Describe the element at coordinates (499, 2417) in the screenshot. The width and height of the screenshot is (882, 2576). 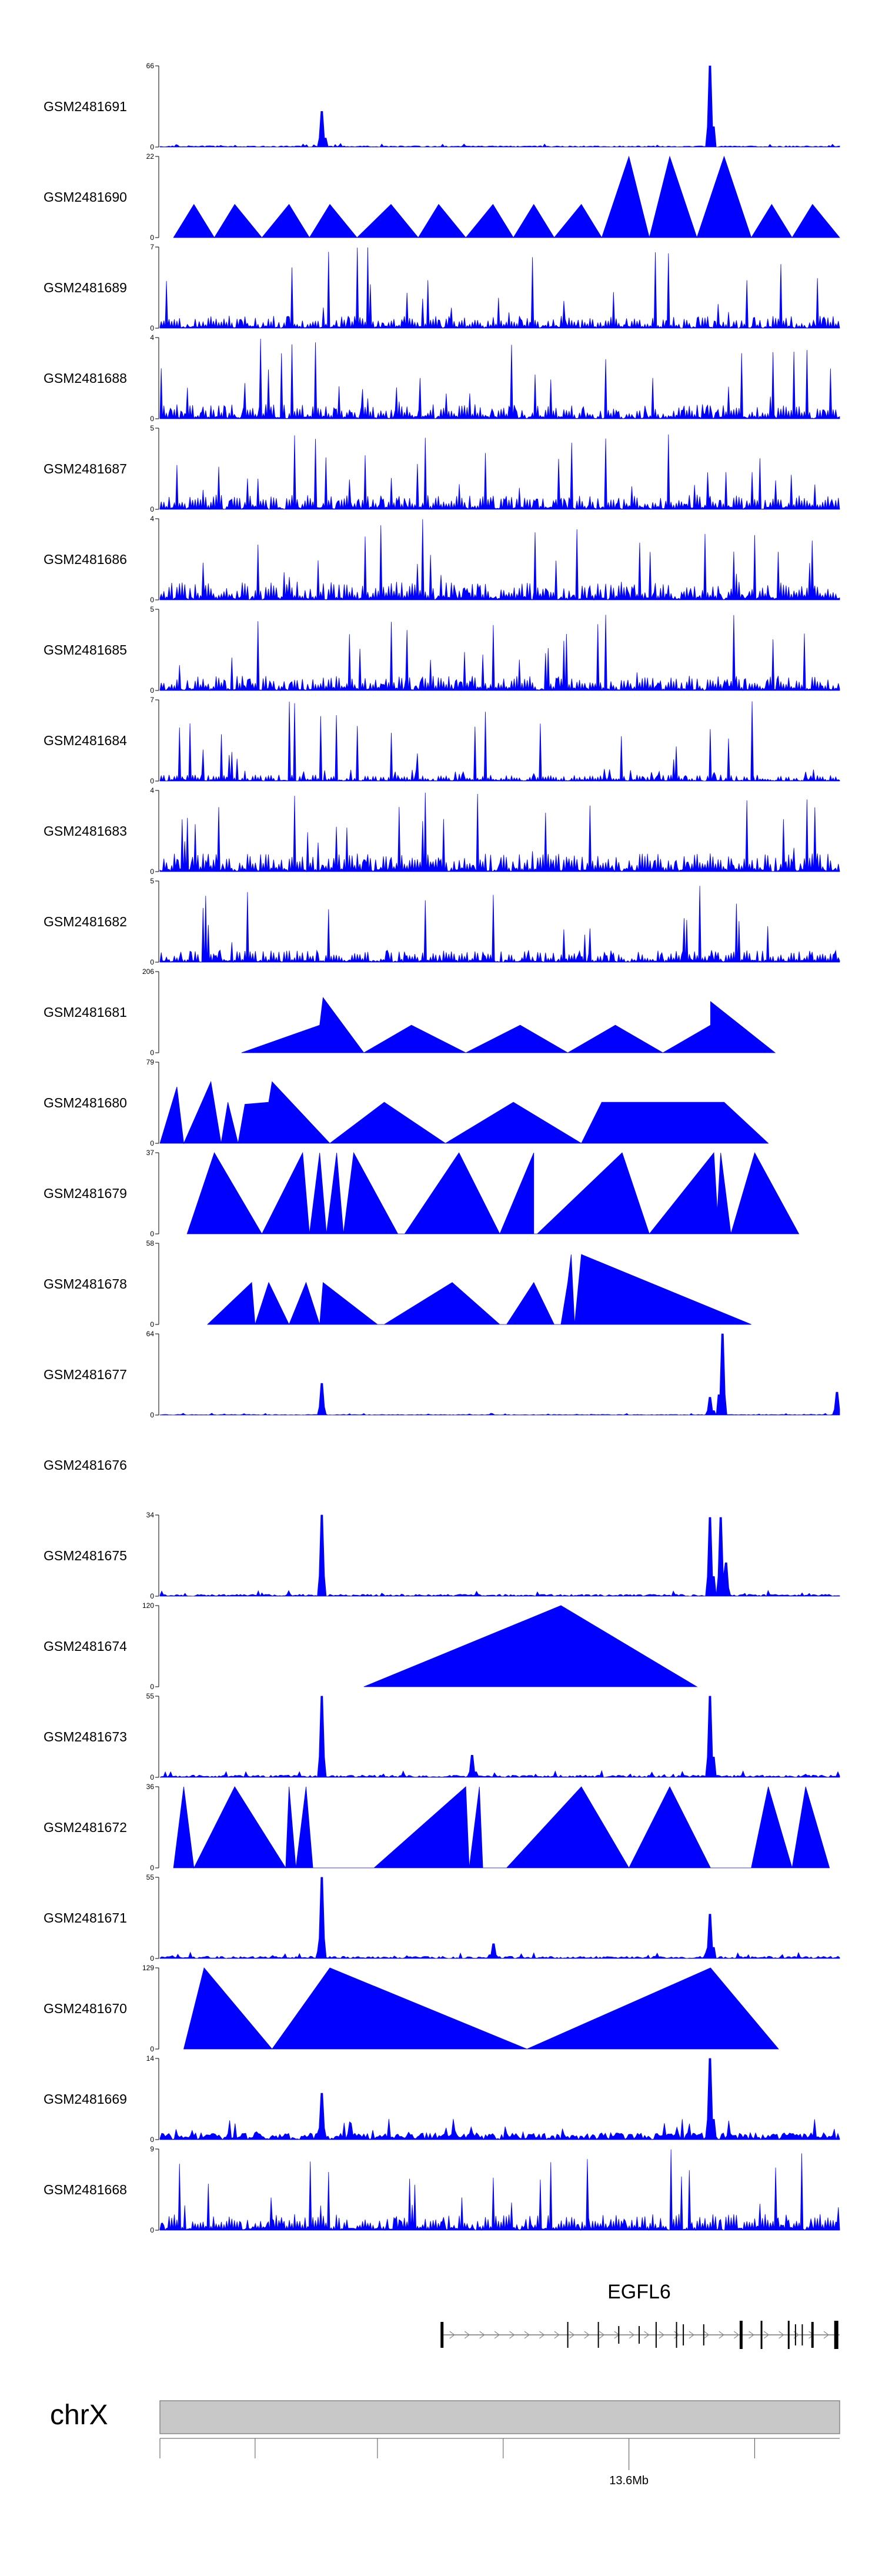
I see `chromosome-ideogram-band` at that location.